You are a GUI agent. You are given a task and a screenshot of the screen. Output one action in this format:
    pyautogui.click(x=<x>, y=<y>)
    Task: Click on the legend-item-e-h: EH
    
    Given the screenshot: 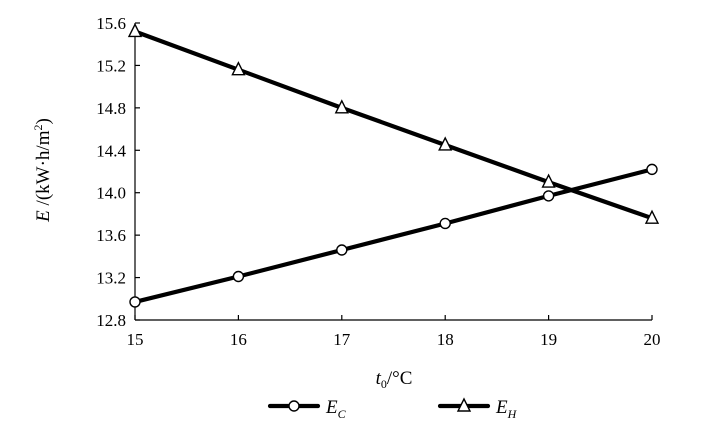 What is the action you would take?
    pyautogui.click(x=477, y=409)
    